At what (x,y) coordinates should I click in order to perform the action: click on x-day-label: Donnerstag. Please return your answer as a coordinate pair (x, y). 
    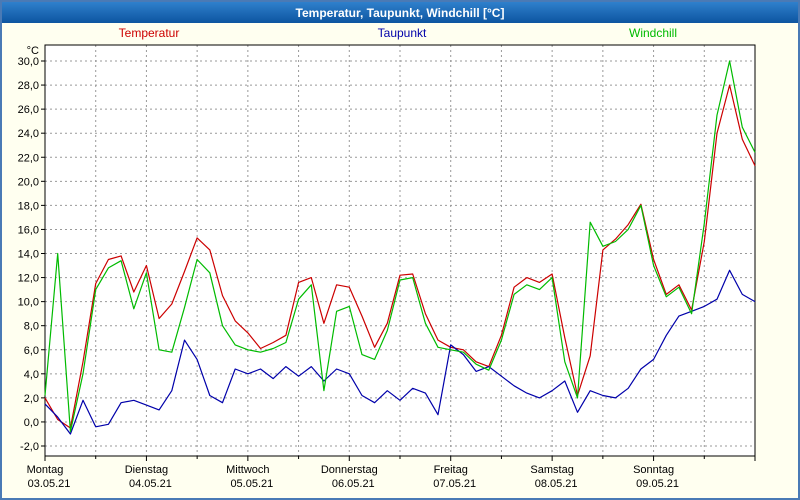
    Looking at the image, I should click on (349, 470).